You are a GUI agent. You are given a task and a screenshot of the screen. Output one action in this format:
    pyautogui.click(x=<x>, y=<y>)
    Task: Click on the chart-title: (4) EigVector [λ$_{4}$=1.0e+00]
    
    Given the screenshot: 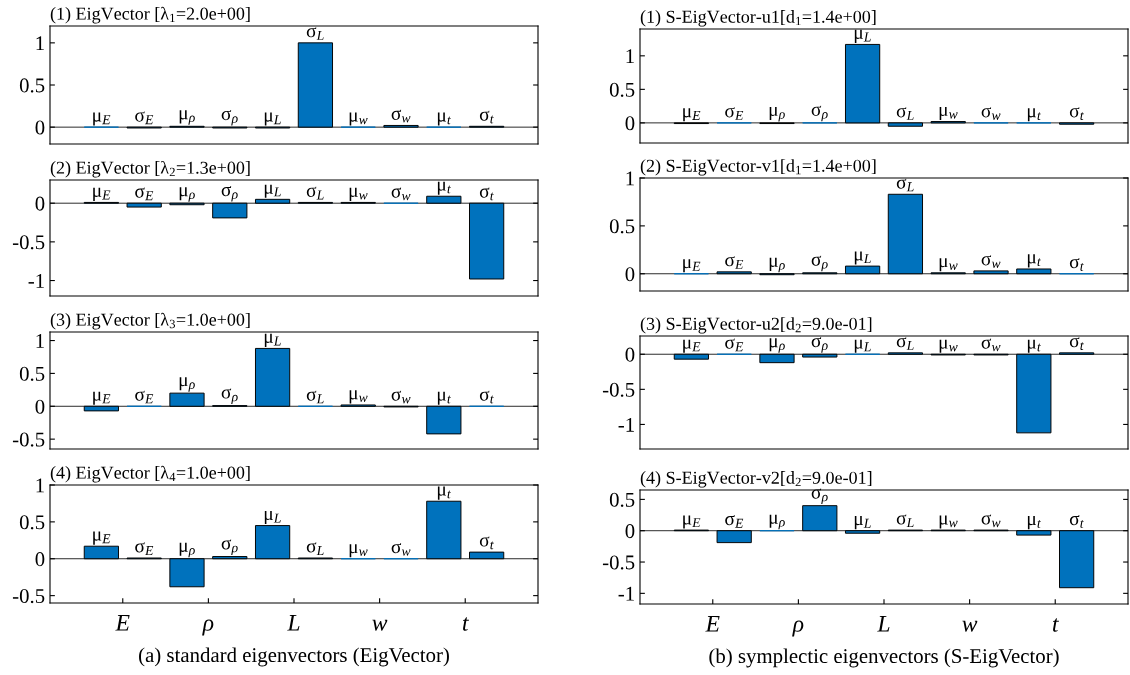 What is the action you would take?
    pyautogui.click(x=150, y=474)
    